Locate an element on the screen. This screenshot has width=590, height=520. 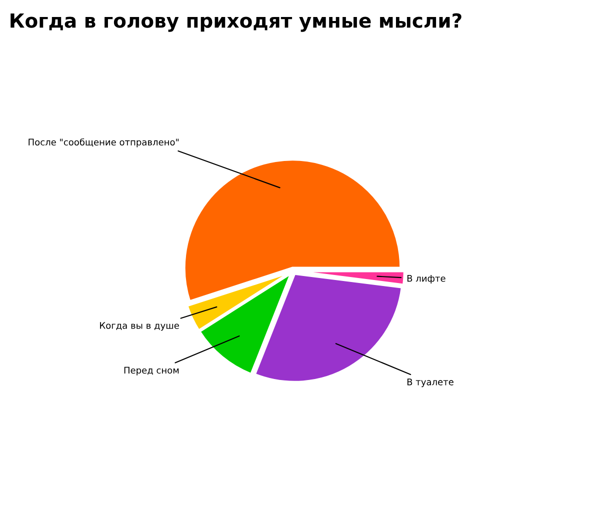
slice-label: Перед сном is located at coordinates (151, 371).